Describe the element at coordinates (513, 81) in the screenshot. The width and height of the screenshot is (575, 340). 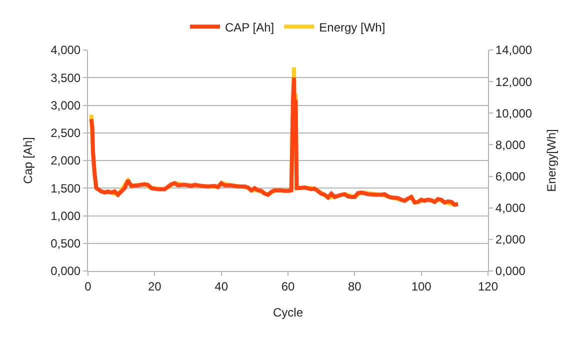
I see `y2-tick-label: 12,000` at that location.